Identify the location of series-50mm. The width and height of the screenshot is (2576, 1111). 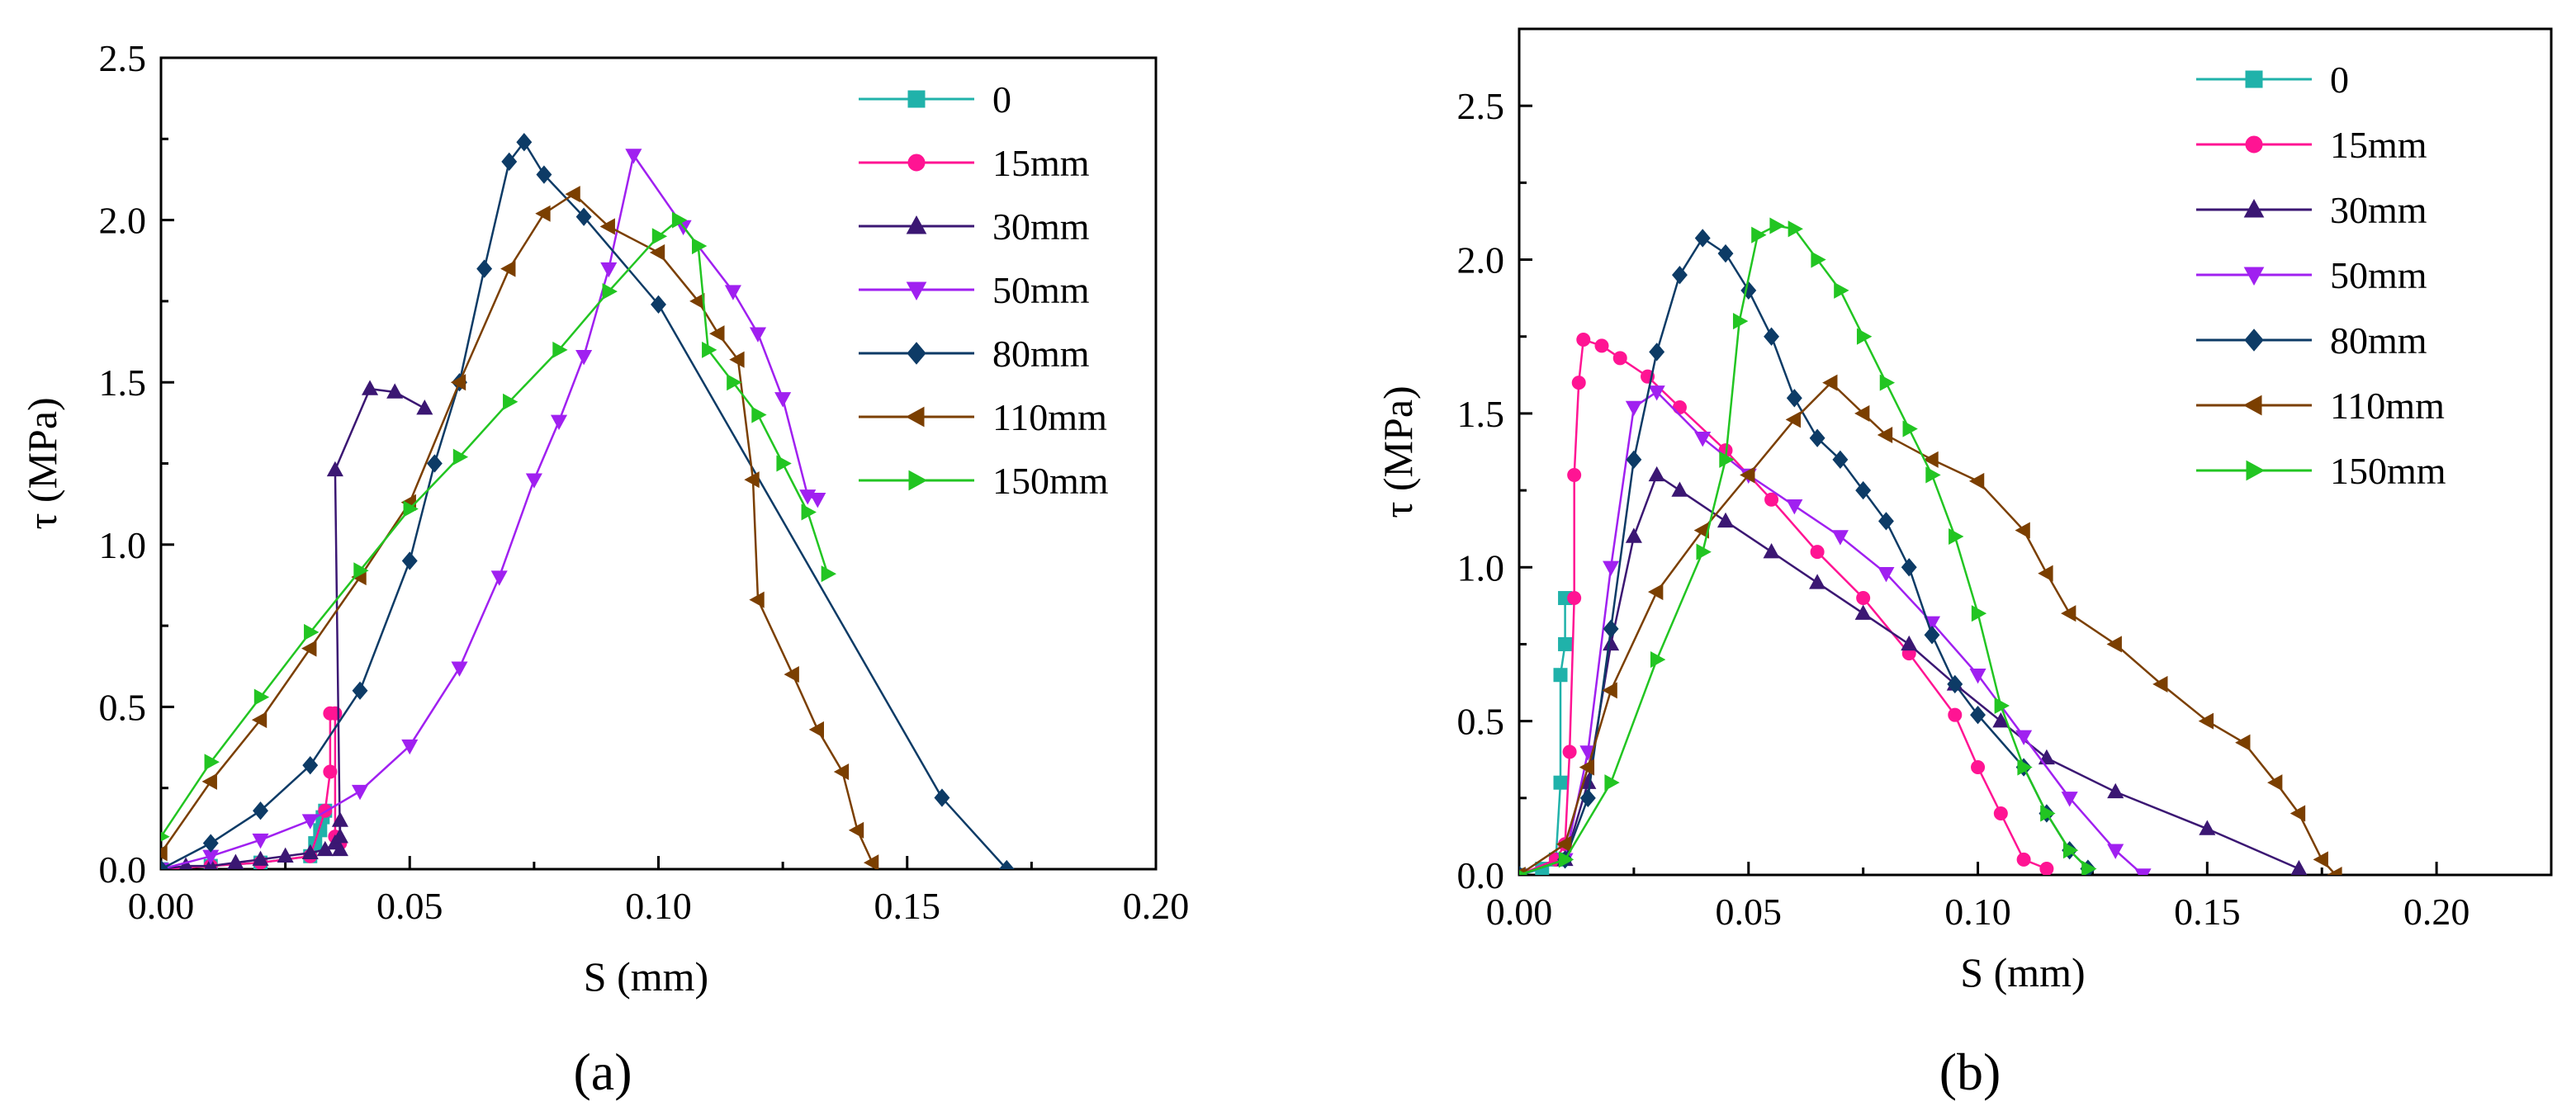
(1835, 630).